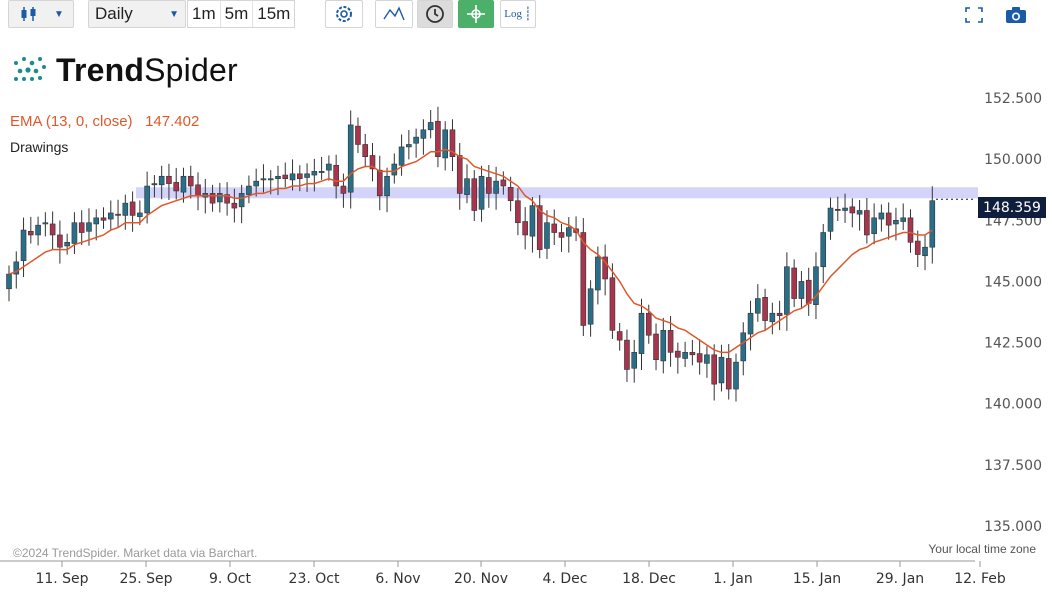  Describe the element at coordinates (394, 14) in the screenshot. I see `drawing-tool-button` at that location.